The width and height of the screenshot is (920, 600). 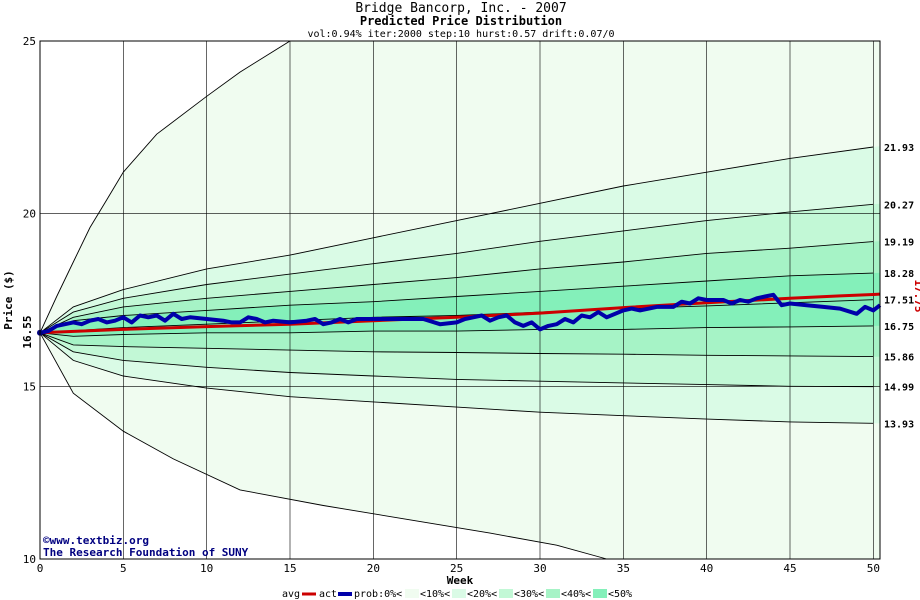 I want to click on right-value-label: 18.28, so click(x=899, y=274).